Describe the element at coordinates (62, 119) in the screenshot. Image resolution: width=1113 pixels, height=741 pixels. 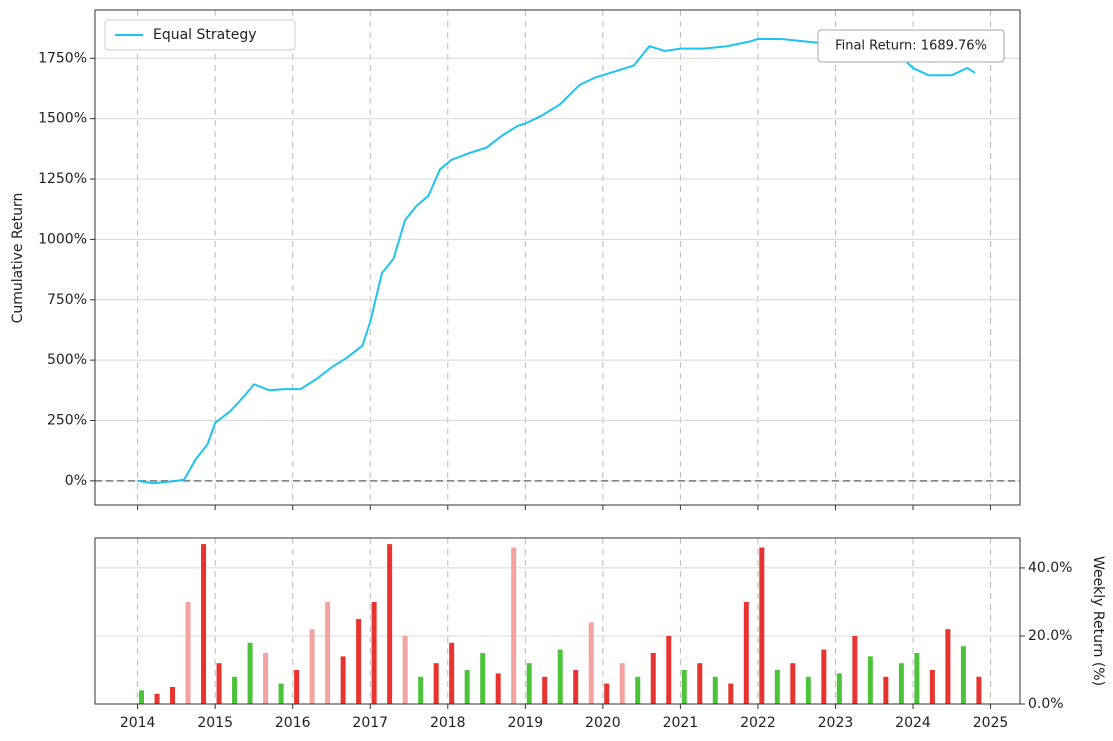
I see `y-tick-label: 1500%` at that location.